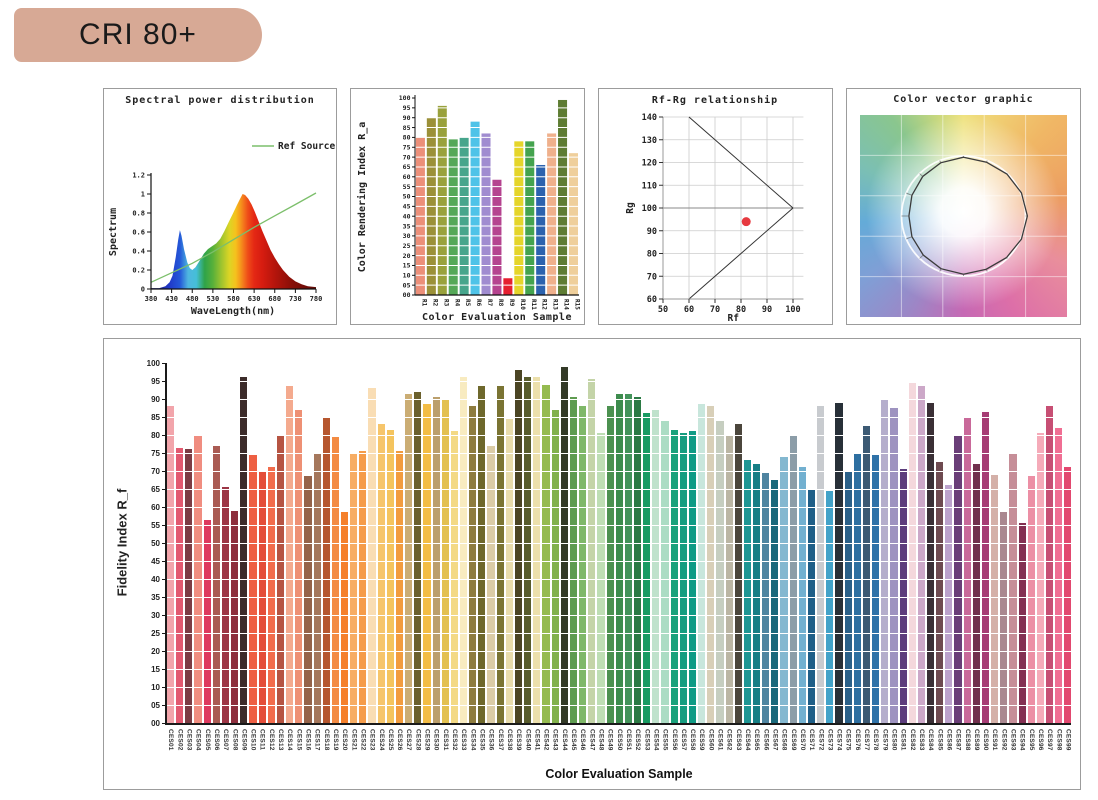 The width and height of the screenshot is (1098, 800). Describe the element at coordinates (574, 740) in the screenshot. I see `fidelity-x-tick: CES45` at that location.